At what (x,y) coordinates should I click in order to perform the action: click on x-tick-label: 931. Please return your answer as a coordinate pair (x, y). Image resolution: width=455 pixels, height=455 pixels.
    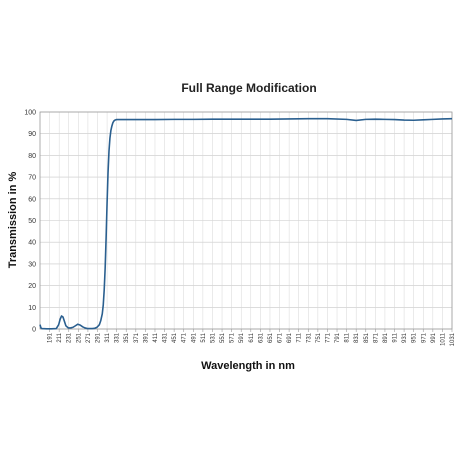
    Looking at the image, I should click on (405, 337).